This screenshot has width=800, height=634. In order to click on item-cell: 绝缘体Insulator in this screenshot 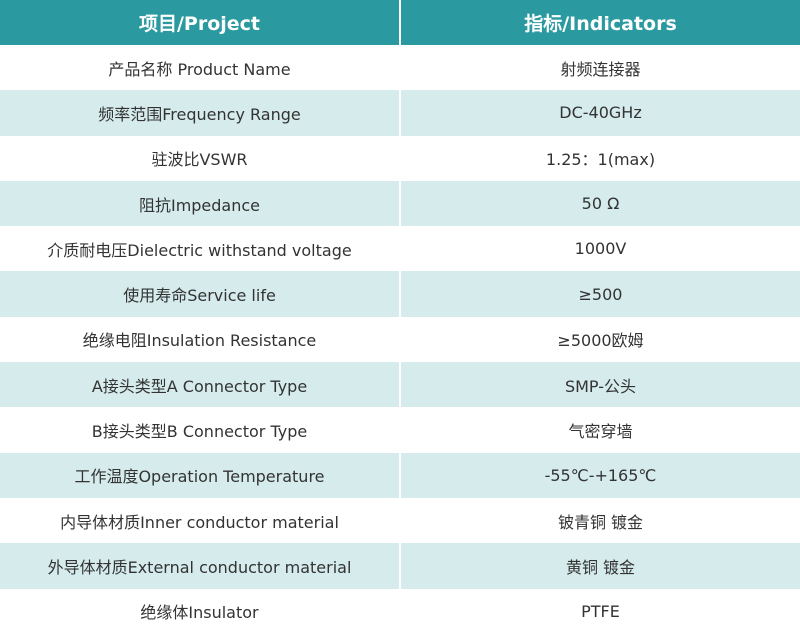, I will do `click(200, 611)`.